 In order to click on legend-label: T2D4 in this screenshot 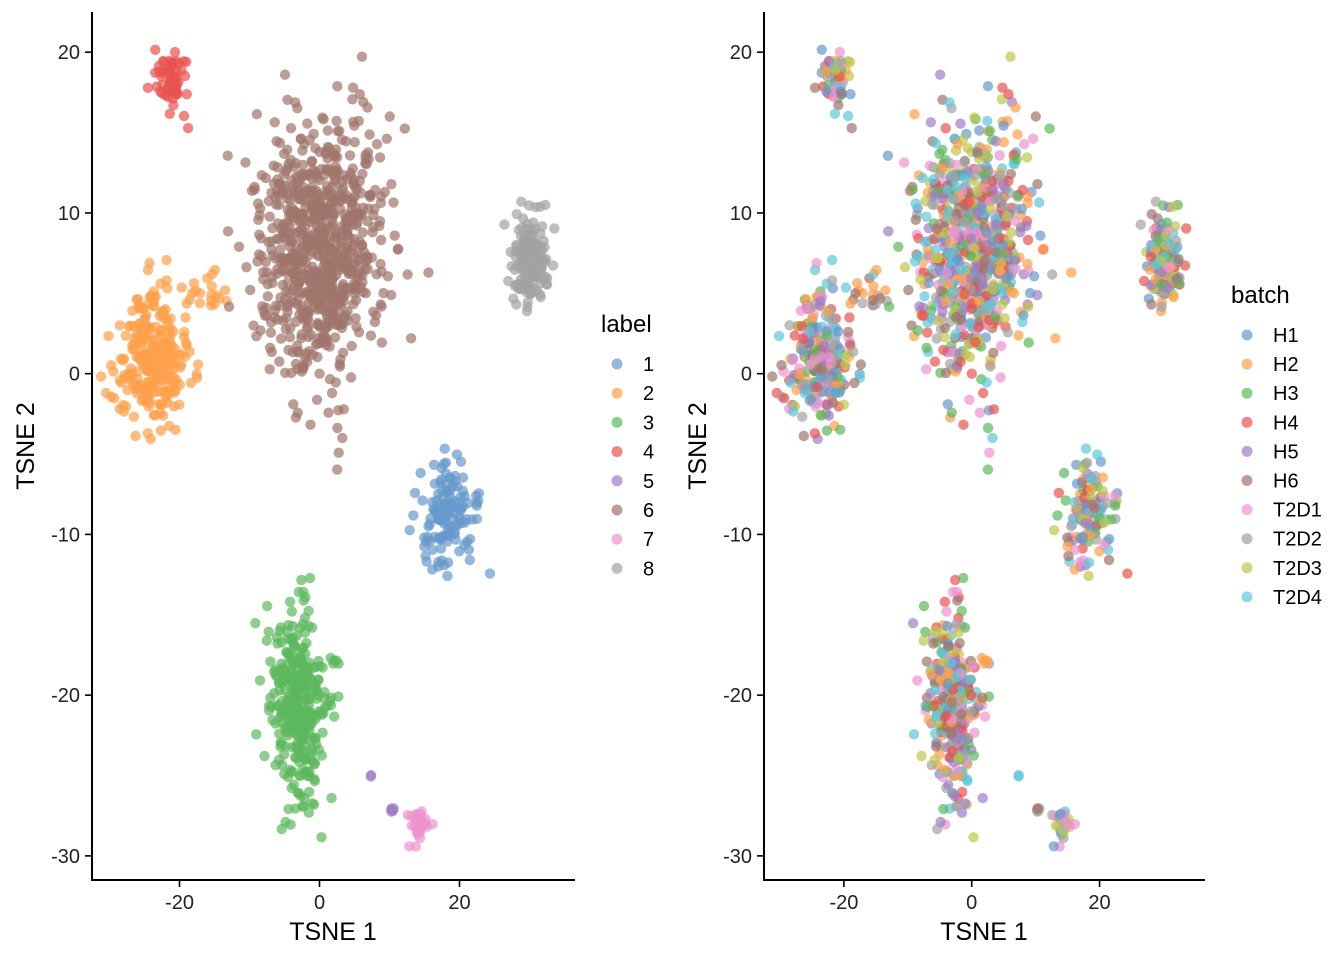, I will do `click(1297, 598)`.